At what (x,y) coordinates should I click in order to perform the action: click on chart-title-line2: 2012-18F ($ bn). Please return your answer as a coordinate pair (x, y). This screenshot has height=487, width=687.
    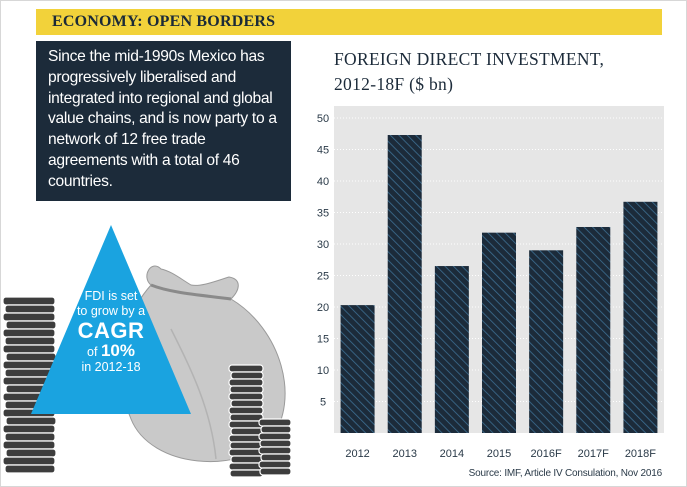
    Looking at the image, I should click on (394, 84).